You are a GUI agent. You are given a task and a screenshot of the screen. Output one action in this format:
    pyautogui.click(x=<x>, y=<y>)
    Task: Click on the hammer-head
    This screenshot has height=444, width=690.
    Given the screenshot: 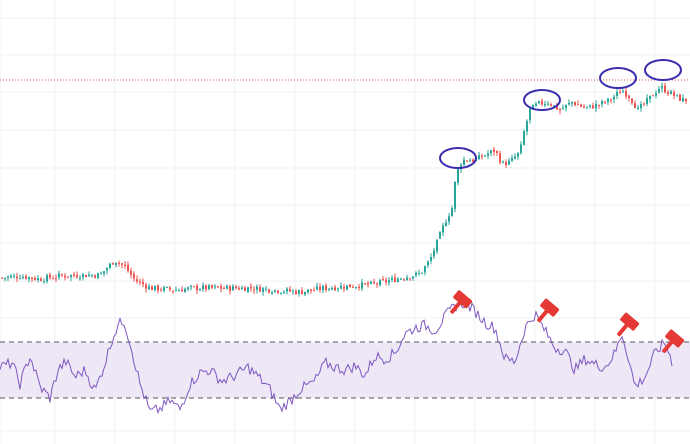 What is the action you would take?
    pyautogui.click(x=675, y=338)
    